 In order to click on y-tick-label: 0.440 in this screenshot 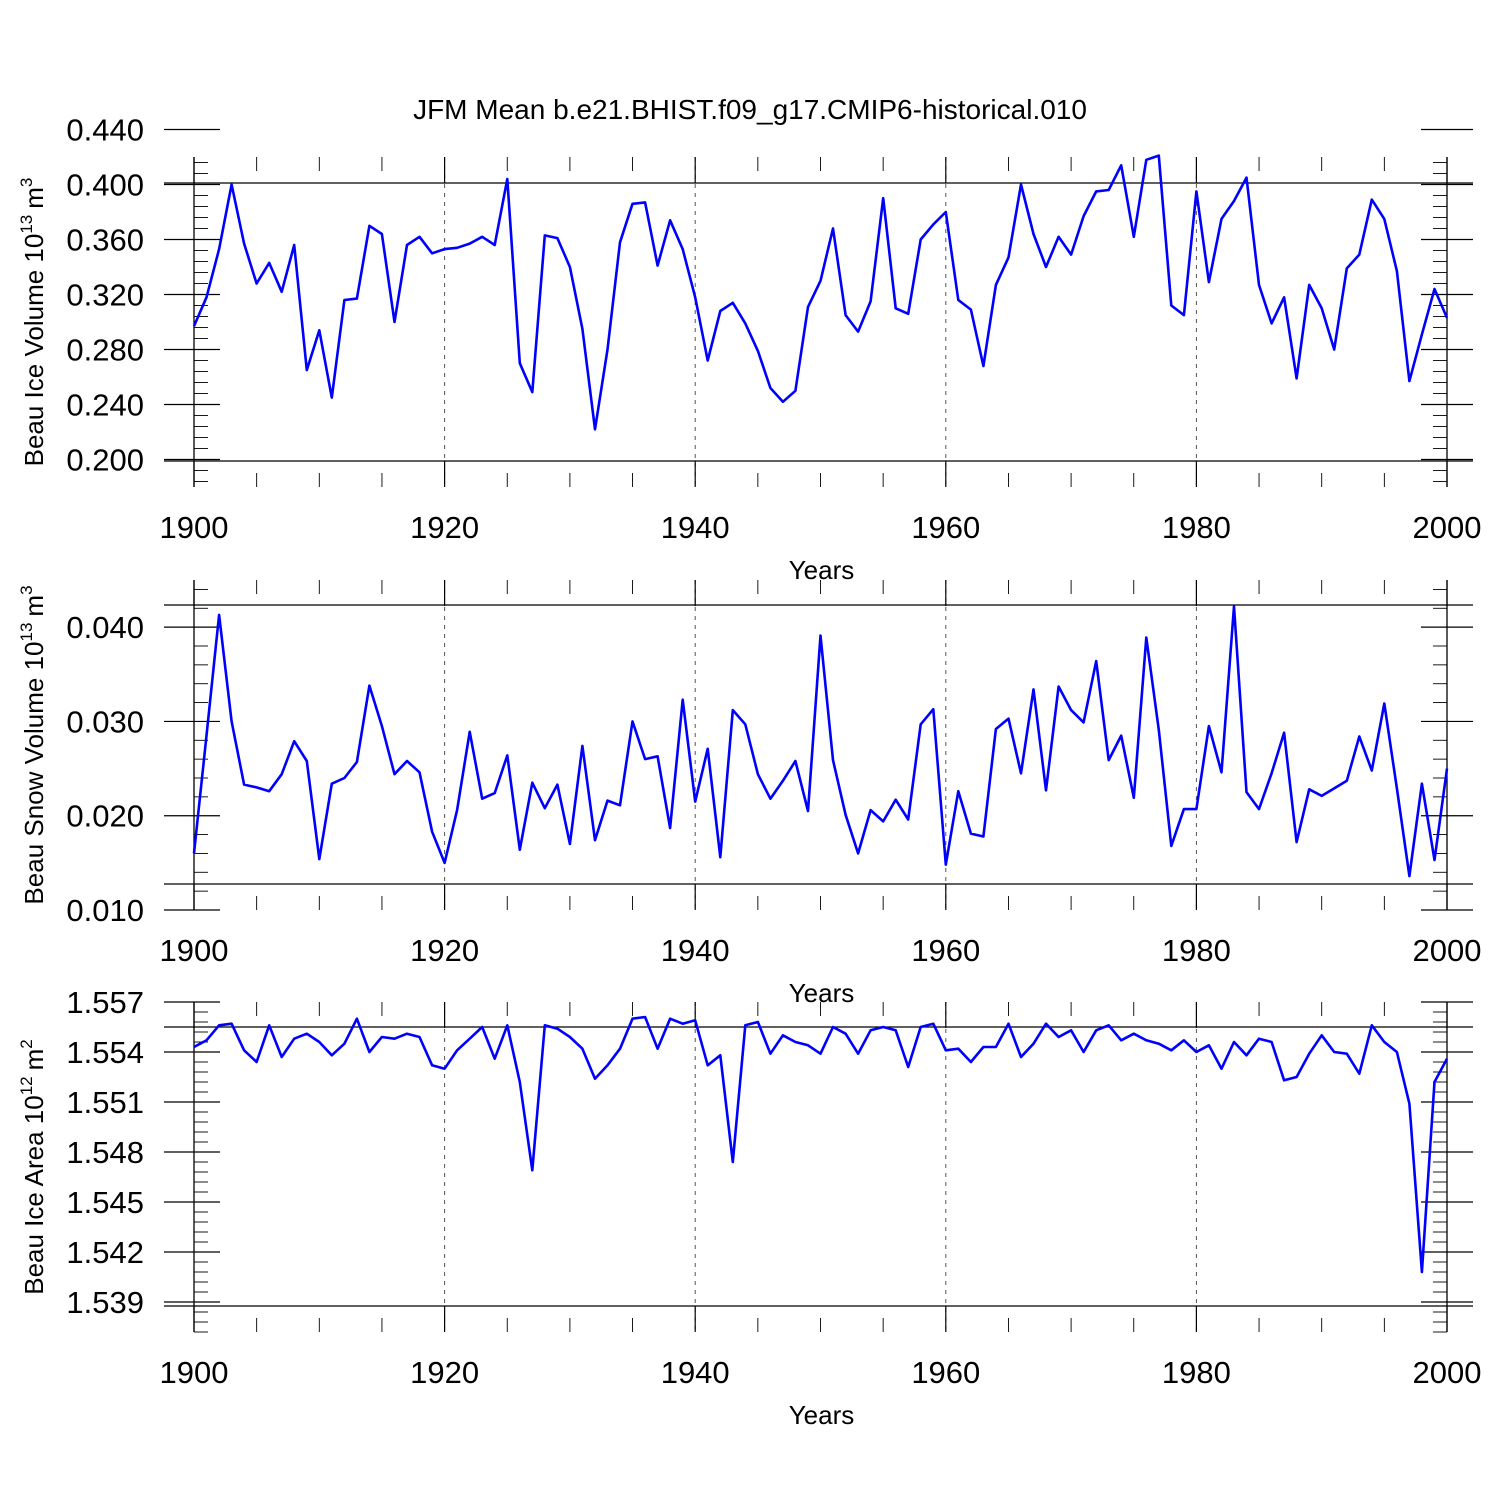, I will do `click(105, 130)`.